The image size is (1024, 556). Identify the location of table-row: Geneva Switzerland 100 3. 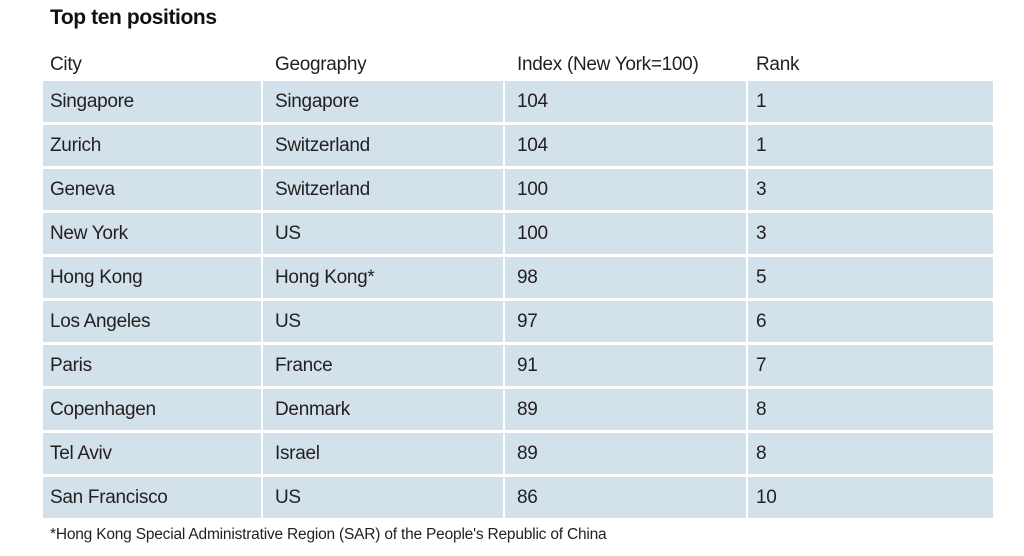
(518, 189).